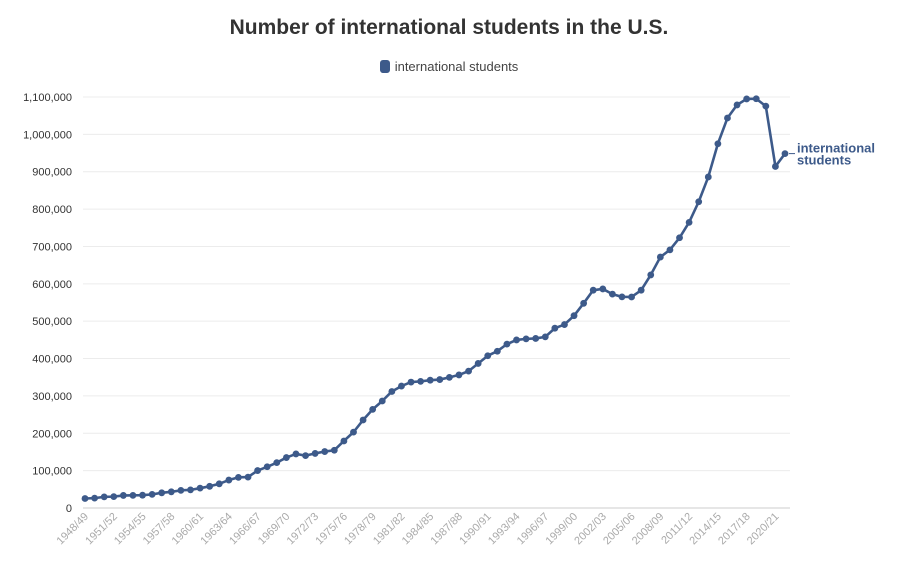  Describe the element at coordinates (52, 434) in the screenshot. I see `y-tick-label: 200,000` at that location.